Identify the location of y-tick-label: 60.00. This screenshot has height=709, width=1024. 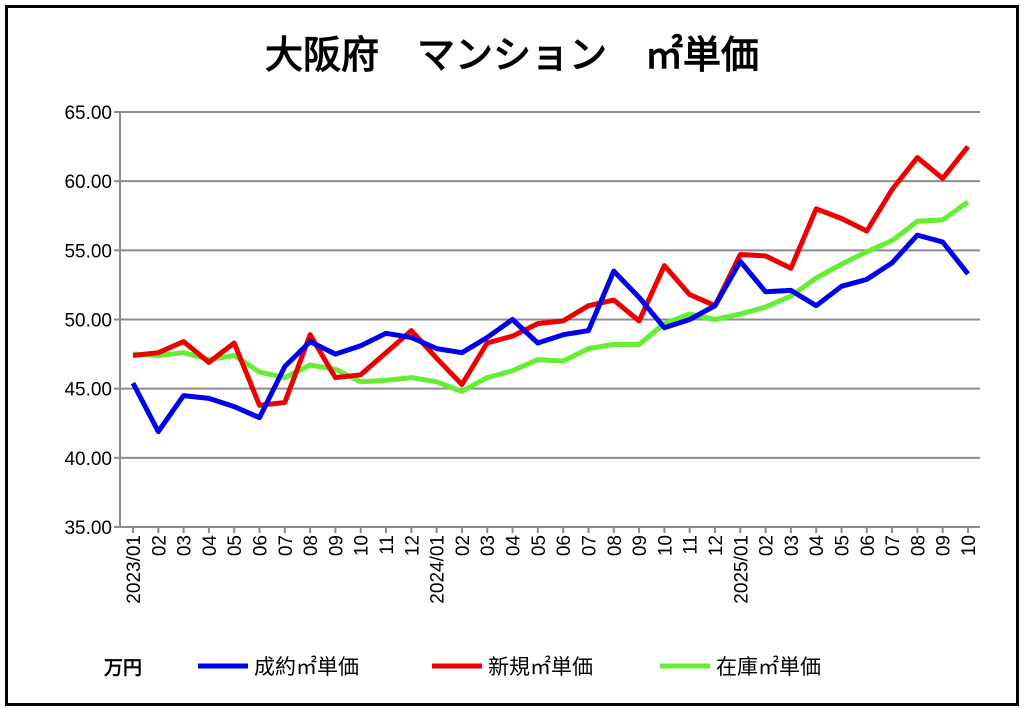
(88, 182).